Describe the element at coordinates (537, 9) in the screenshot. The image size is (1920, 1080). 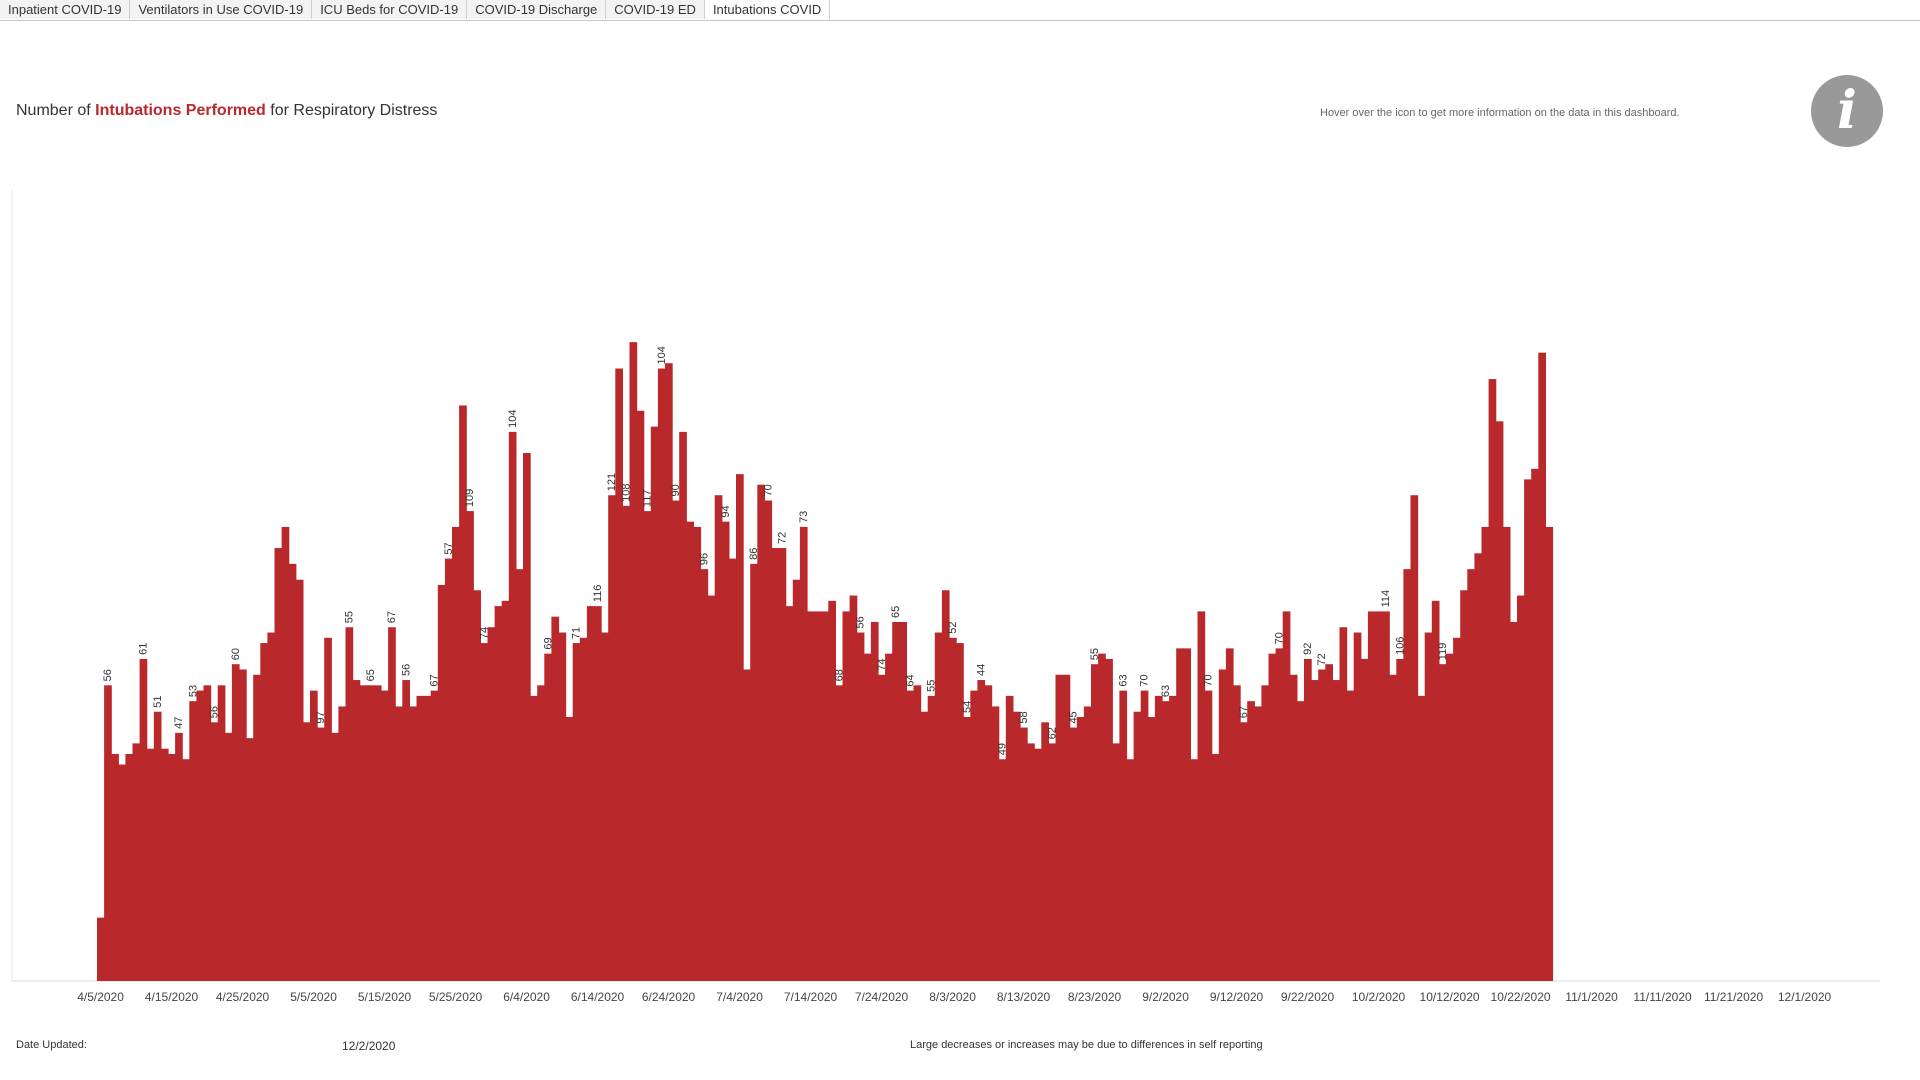
I see `tab-covid-19-discharge: COVID-19 Discharge` at that location.